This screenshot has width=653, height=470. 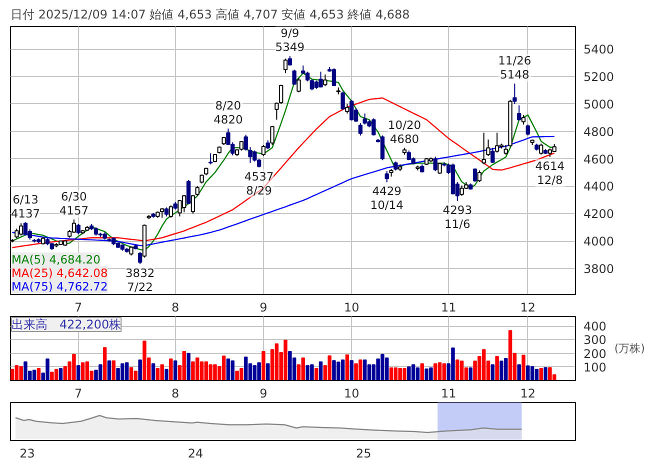 What do you see at coordinates (387, 198) in the screenshot?
I see `annotation: 4429 10/14` at bounding box center [387, 198].